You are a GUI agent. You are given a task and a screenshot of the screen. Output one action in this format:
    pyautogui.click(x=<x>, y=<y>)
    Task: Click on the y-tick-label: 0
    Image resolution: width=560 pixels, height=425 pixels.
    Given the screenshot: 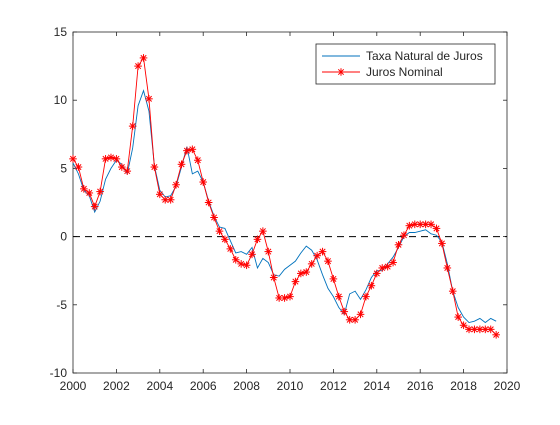 What is the action you would take?
    pyautogui.click(x=63, y=237)
    